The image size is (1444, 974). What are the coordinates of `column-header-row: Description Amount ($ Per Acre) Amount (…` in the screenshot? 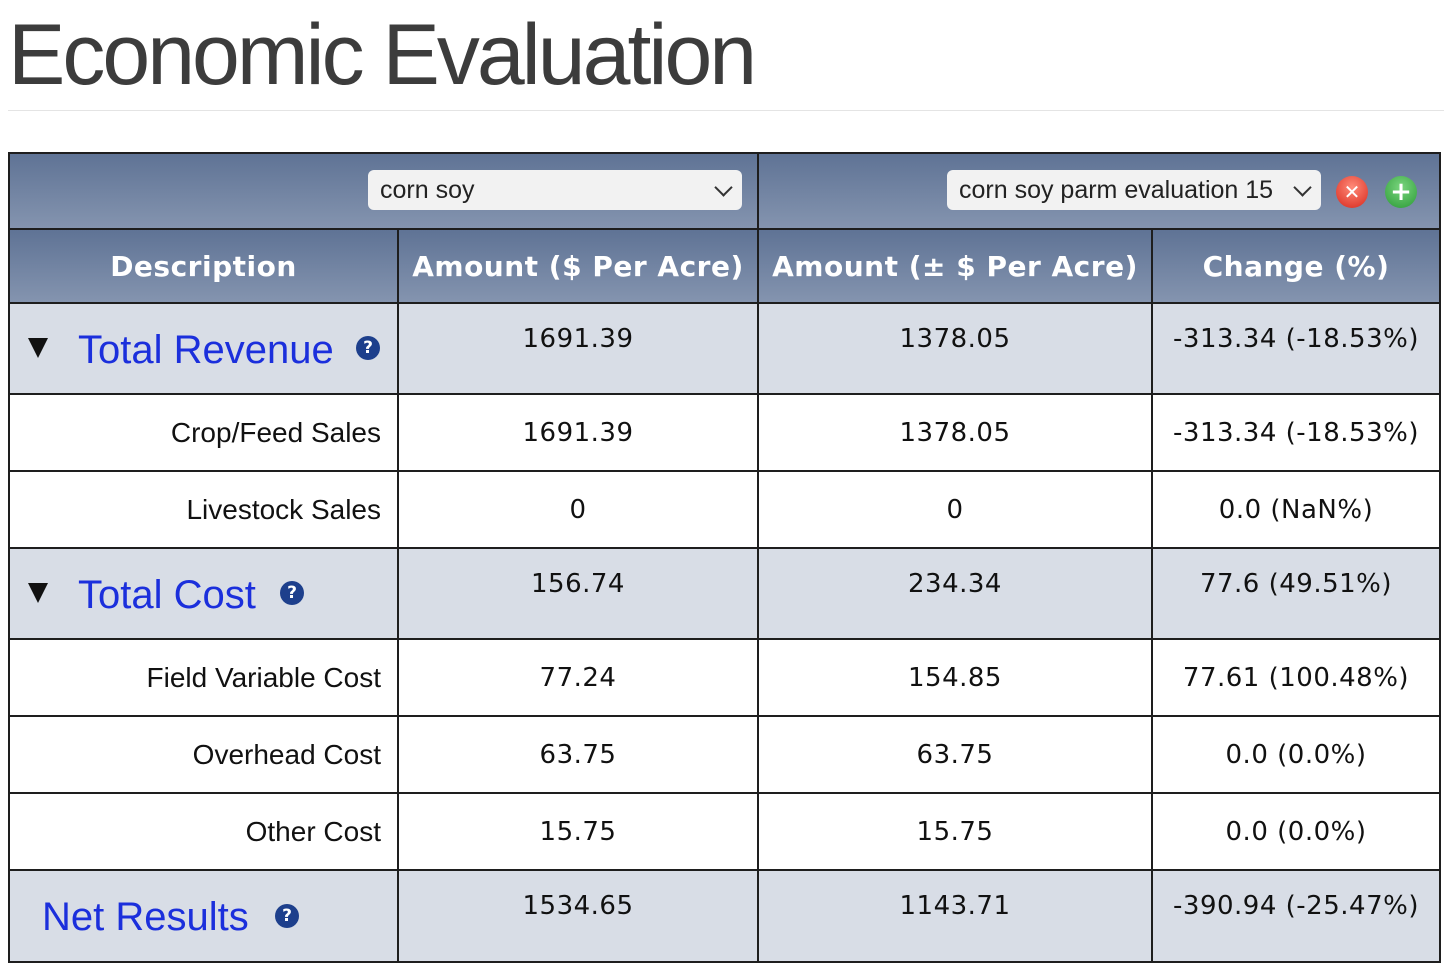 It's located at (724, 266).